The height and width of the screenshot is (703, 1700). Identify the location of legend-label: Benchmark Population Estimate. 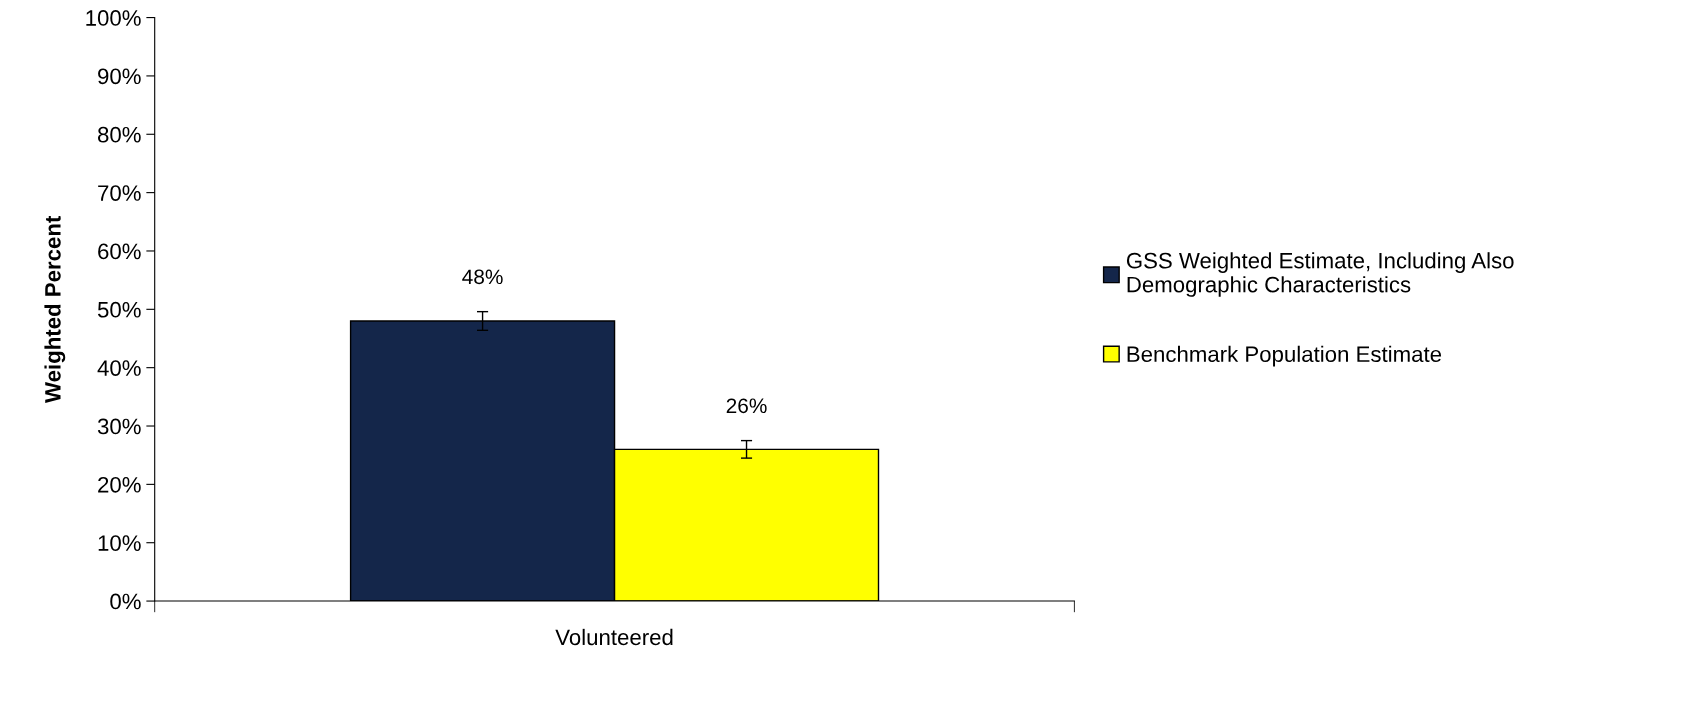
(1284, 356).